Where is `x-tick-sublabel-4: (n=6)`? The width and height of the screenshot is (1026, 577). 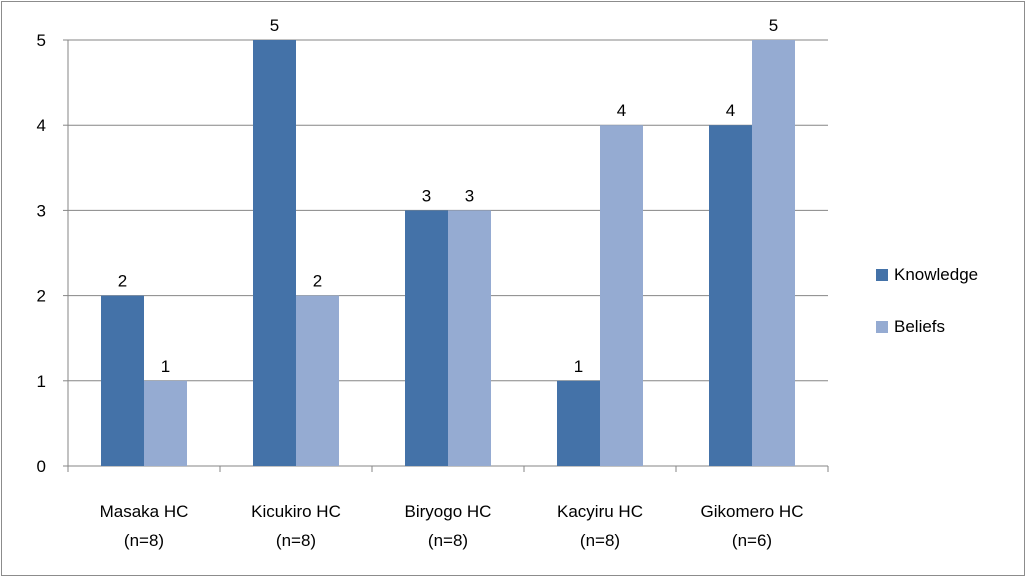 x-tick-sublabel-4: (n=6) is located at coordinates (752, 540).